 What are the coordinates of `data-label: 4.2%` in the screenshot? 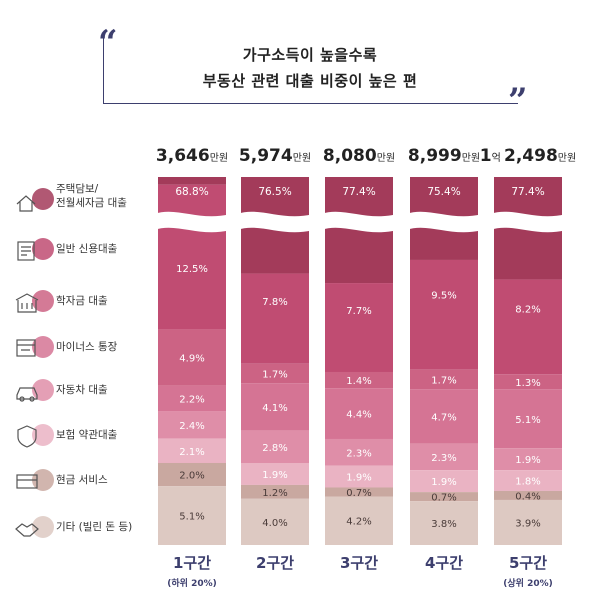 It's located at (358, 522).